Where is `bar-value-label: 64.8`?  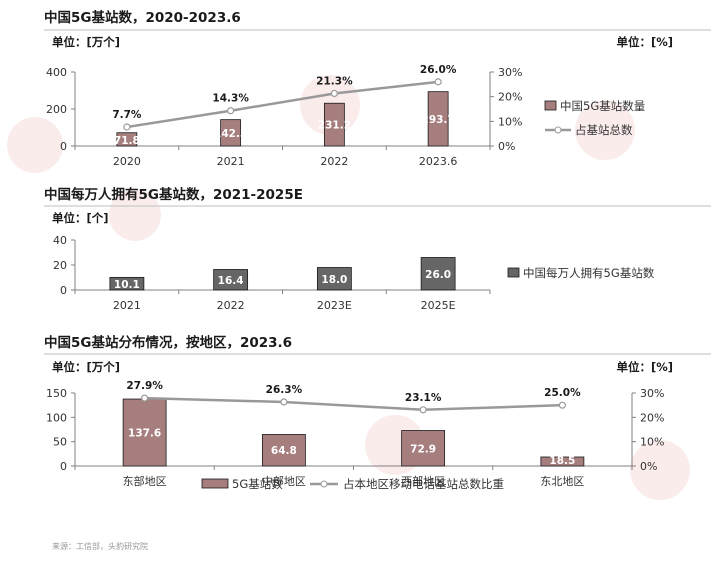
bar-value-label: 64.8 is located at coordinates (284, 451).